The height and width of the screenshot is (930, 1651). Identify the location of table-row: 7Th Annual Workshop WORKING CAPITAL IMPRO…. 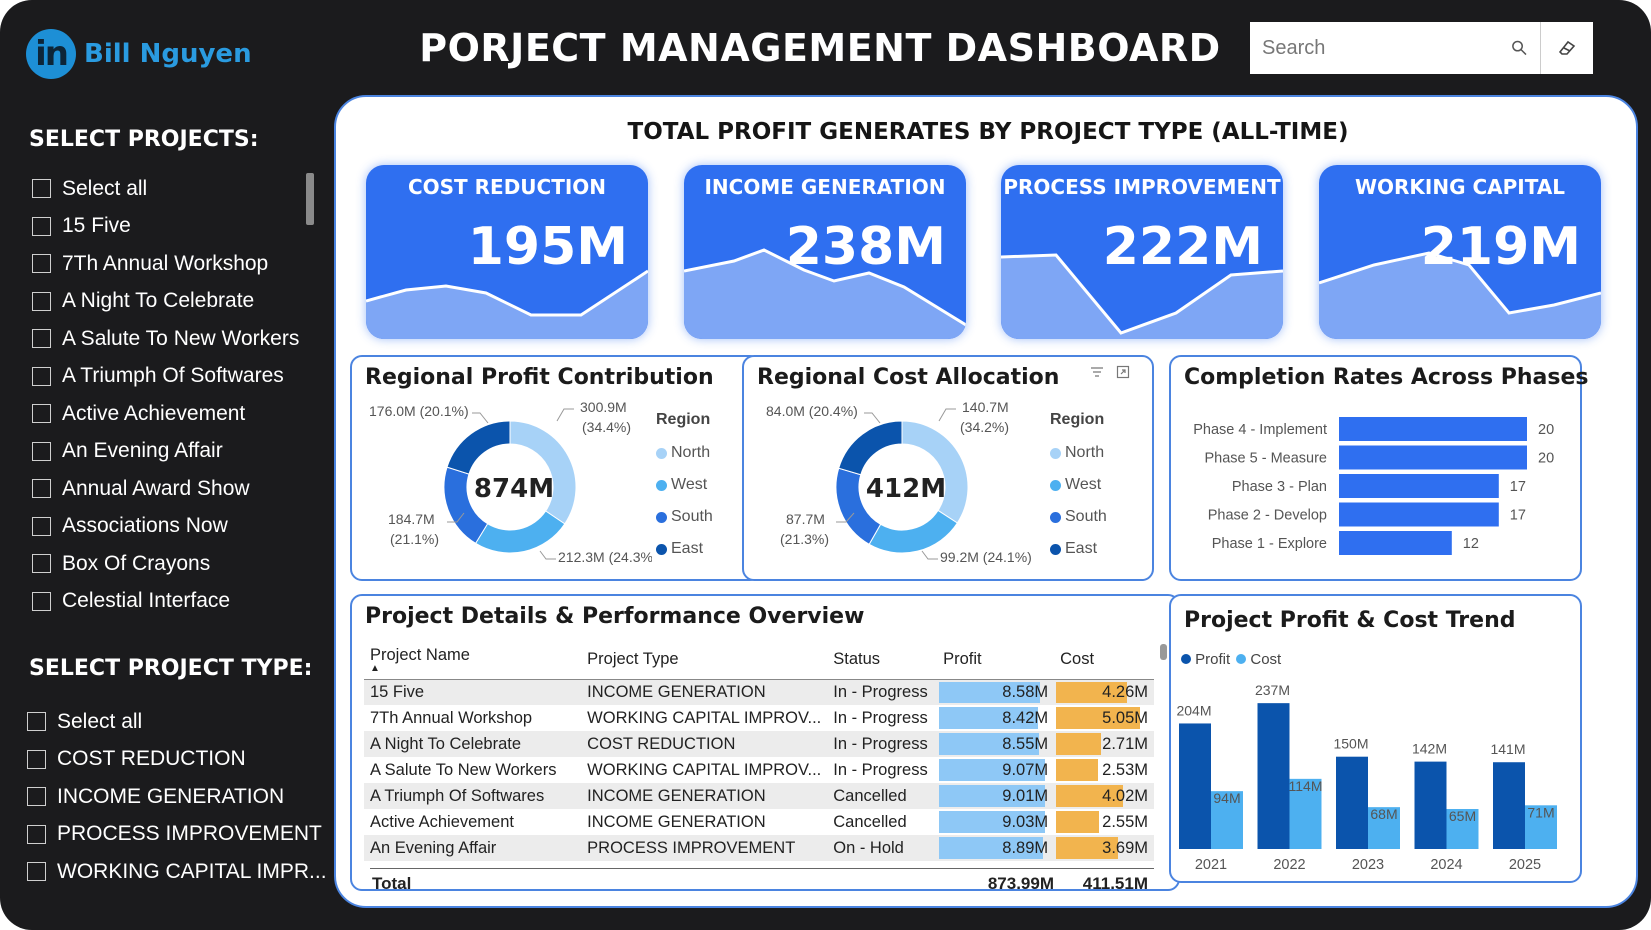
(759, 718).